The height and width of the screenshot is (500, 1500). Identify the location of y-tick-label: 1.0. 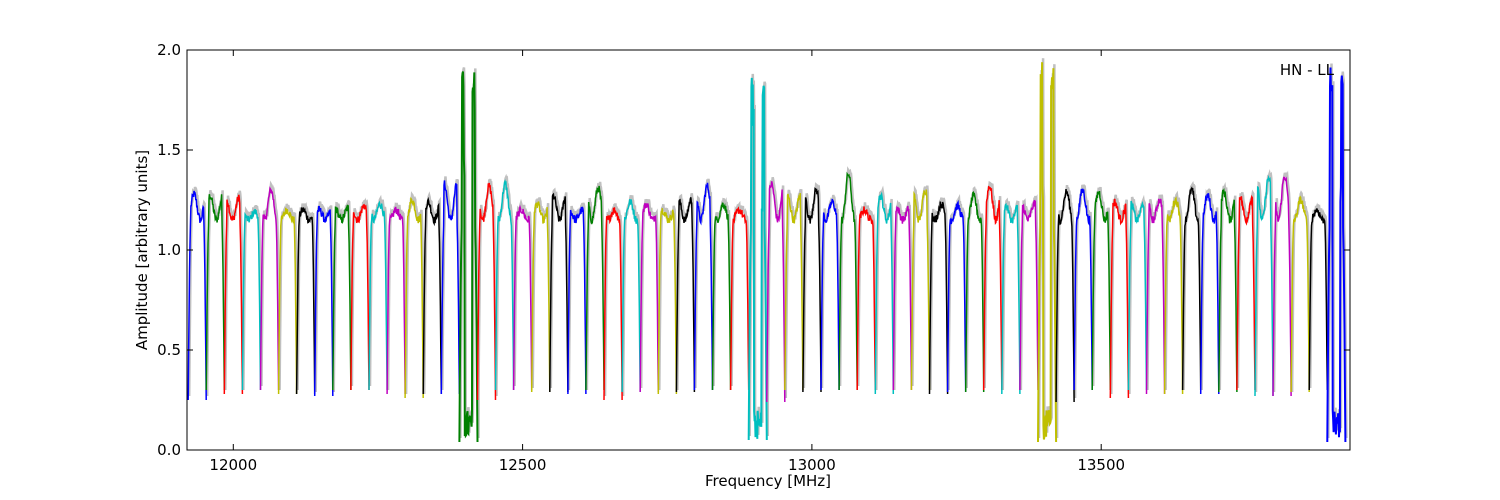
(169, 250).